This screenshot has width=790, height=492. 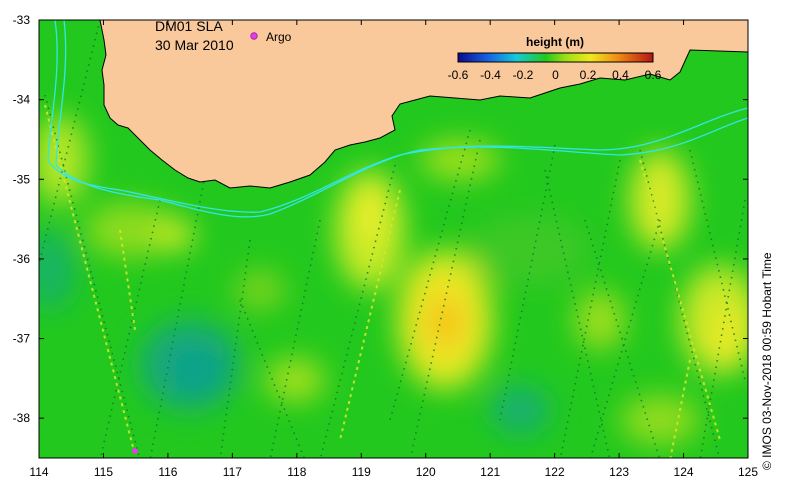 I want to click on argo-legend-label: Argo, so click(x=279, y=37).